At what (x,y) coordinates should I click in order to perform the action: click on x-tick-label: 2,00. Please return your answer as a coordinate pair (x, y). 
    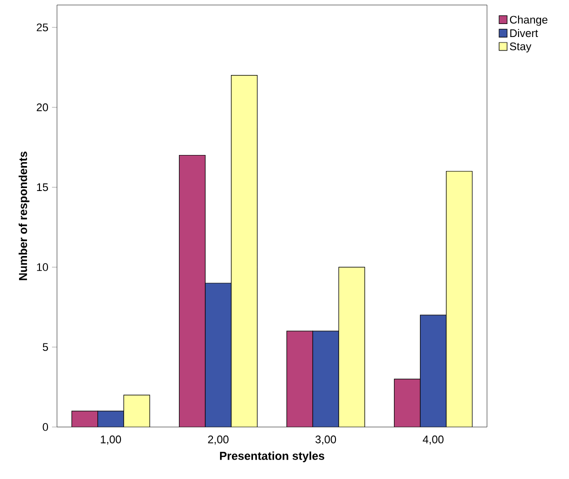
    Looking at the image, I should click on (218, 440).